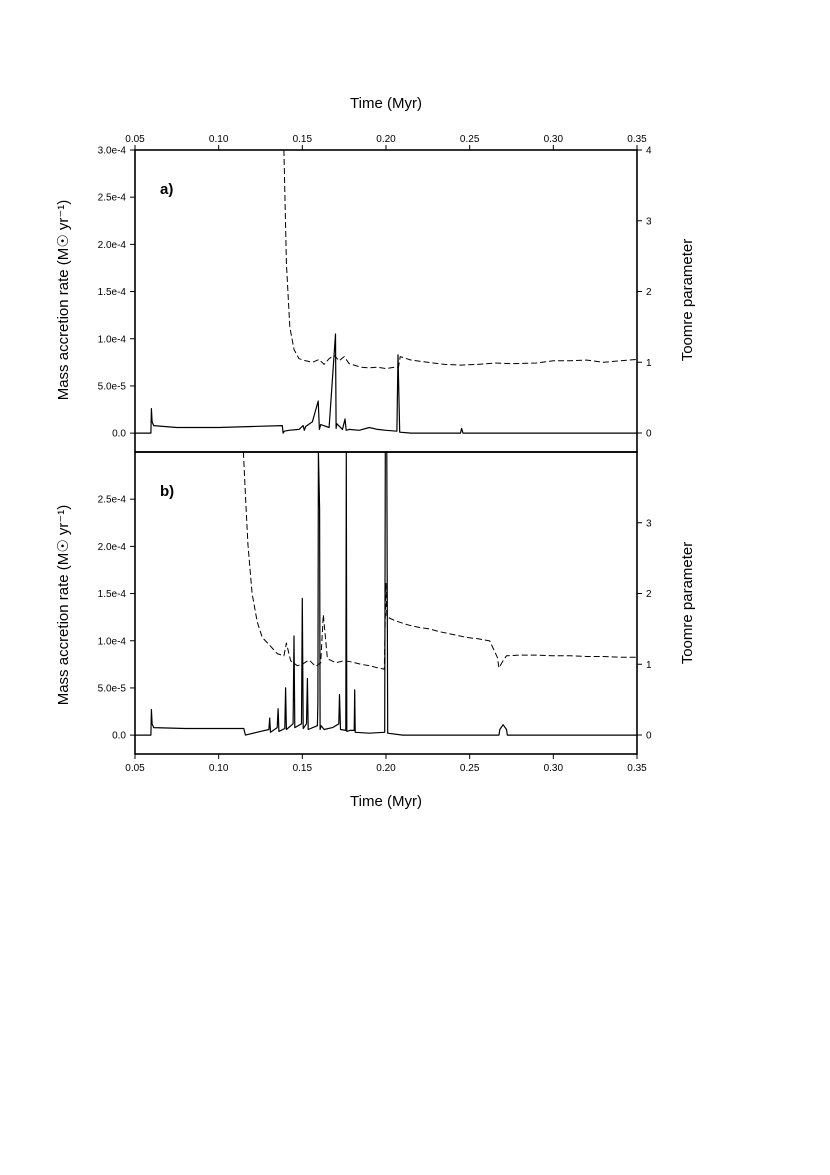  Describe the element at coordinates (386, 103) in the screenshot. I see `panel-a-x-top-title: Time (Myr)` at that location.